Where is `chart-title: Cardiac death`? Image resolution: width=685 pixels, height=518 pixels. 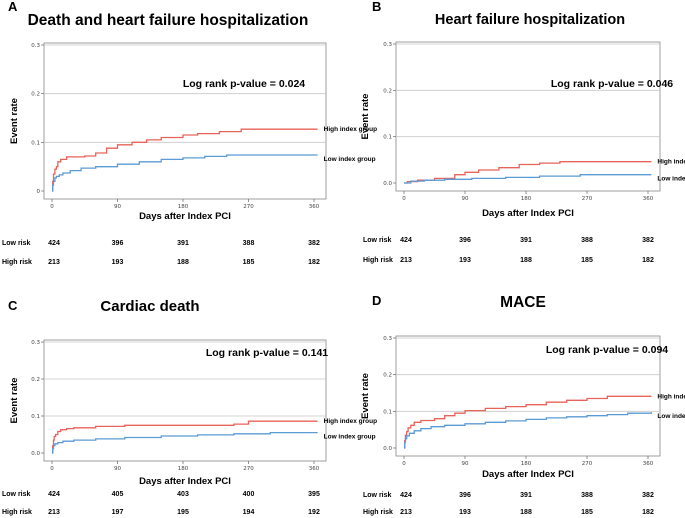
chart-title: Cardiac death is located at coordinates (149, 306).